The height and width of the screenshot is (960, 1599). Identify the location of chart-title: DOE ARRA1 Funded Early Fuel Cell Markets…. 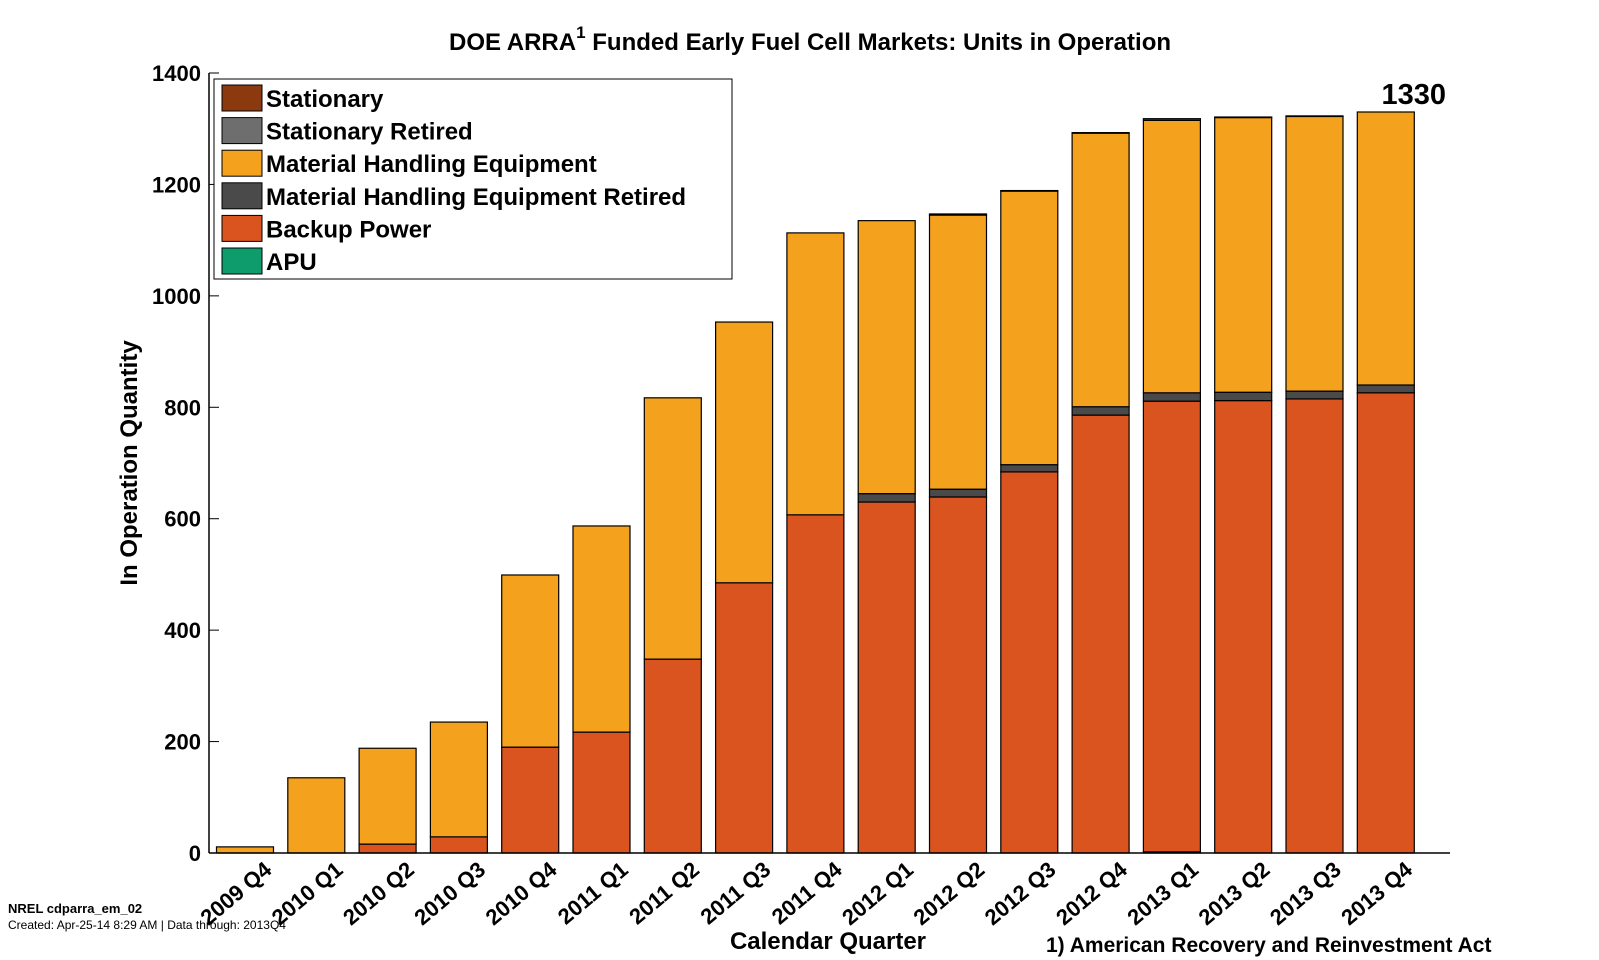
(810, 39).